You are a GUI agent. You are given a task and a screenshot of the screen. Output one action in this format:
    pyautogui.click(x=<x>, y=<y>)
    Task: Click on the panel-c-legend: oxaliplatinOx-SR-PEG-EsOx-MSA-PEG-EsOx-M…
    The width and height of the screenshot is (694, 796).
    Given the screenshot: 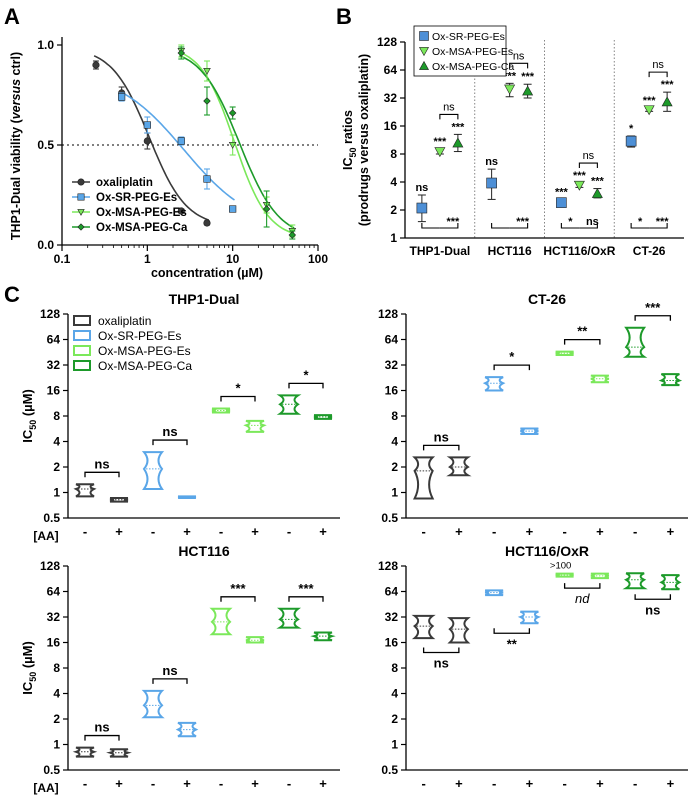 What is the action you would take?
    pyautogui.click(x=132, y=343)
    